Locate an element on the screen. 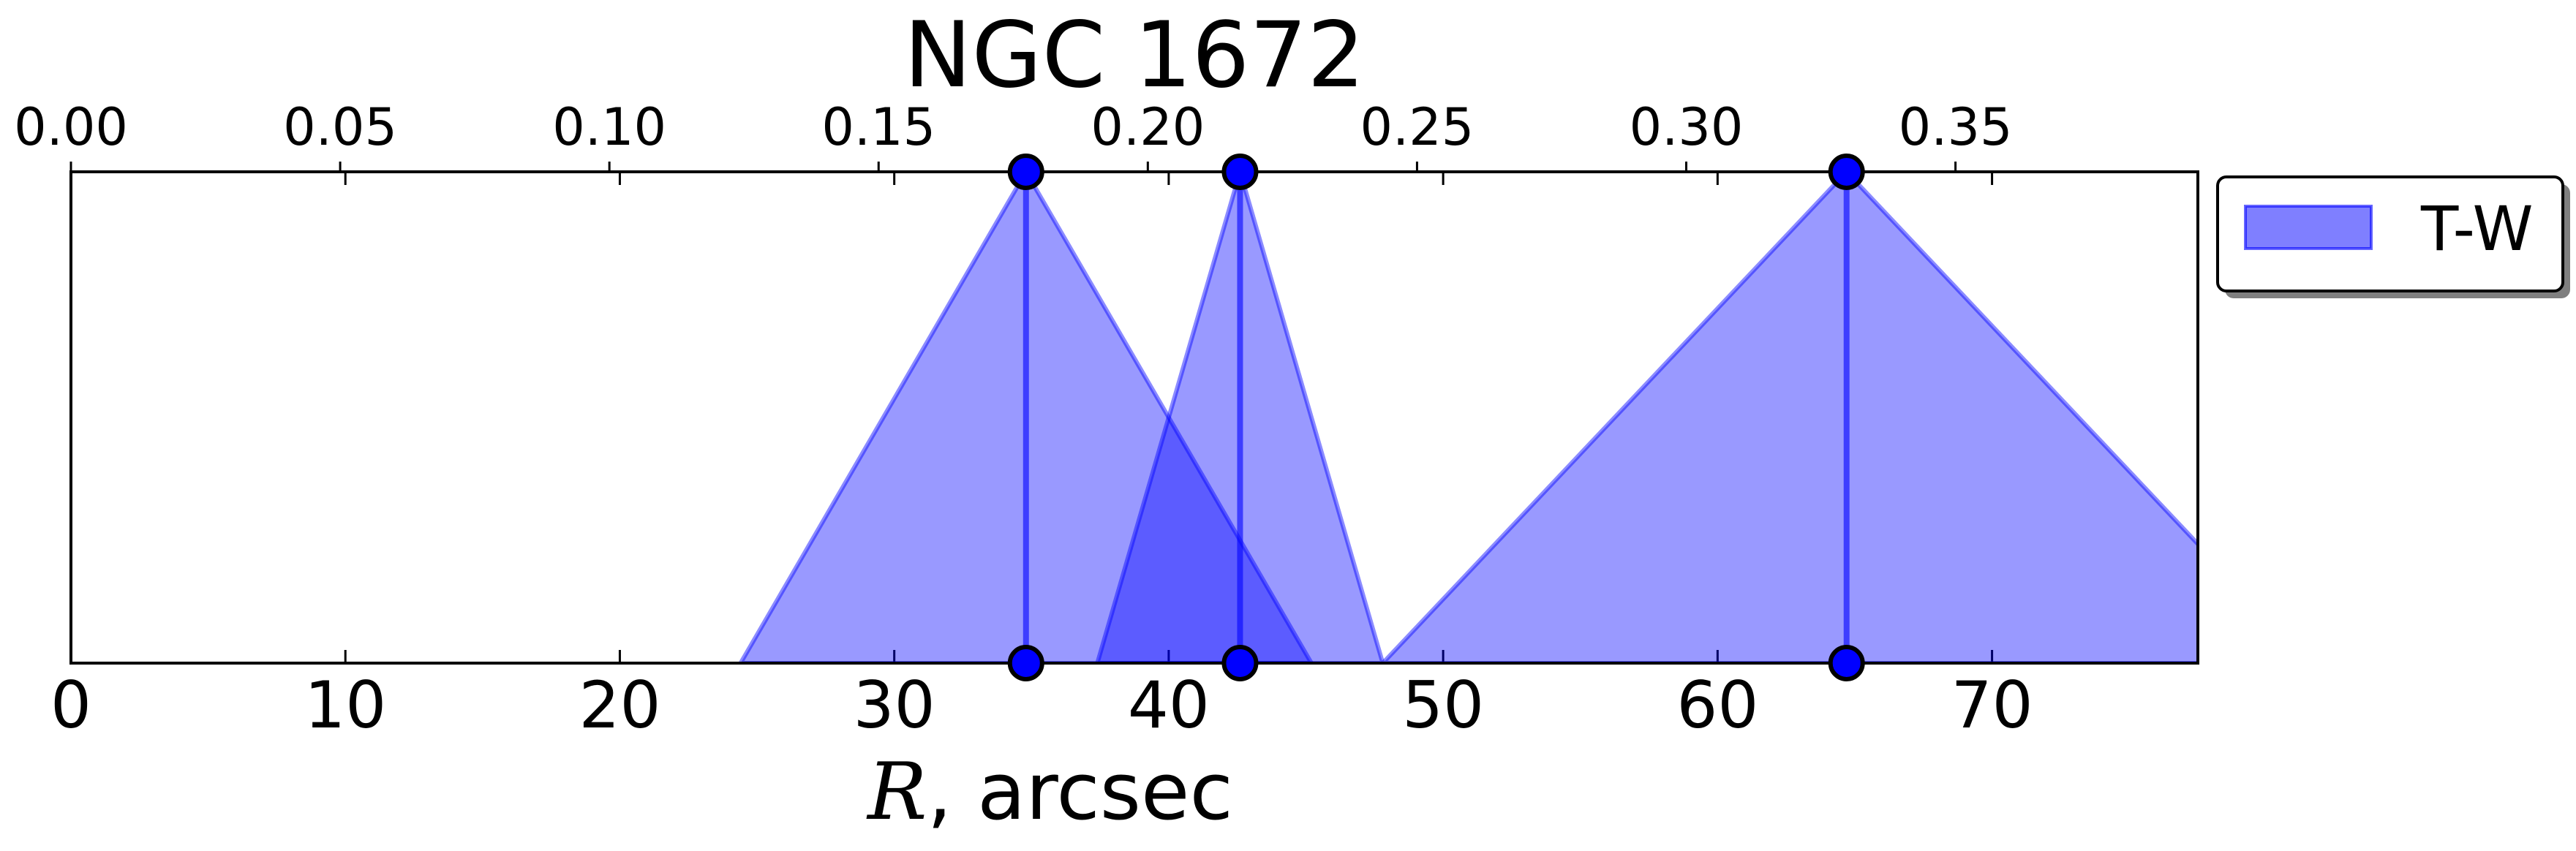 The image size is (2576, 851). top-tick-label: 0.10 is located at coordinates (609, 127).